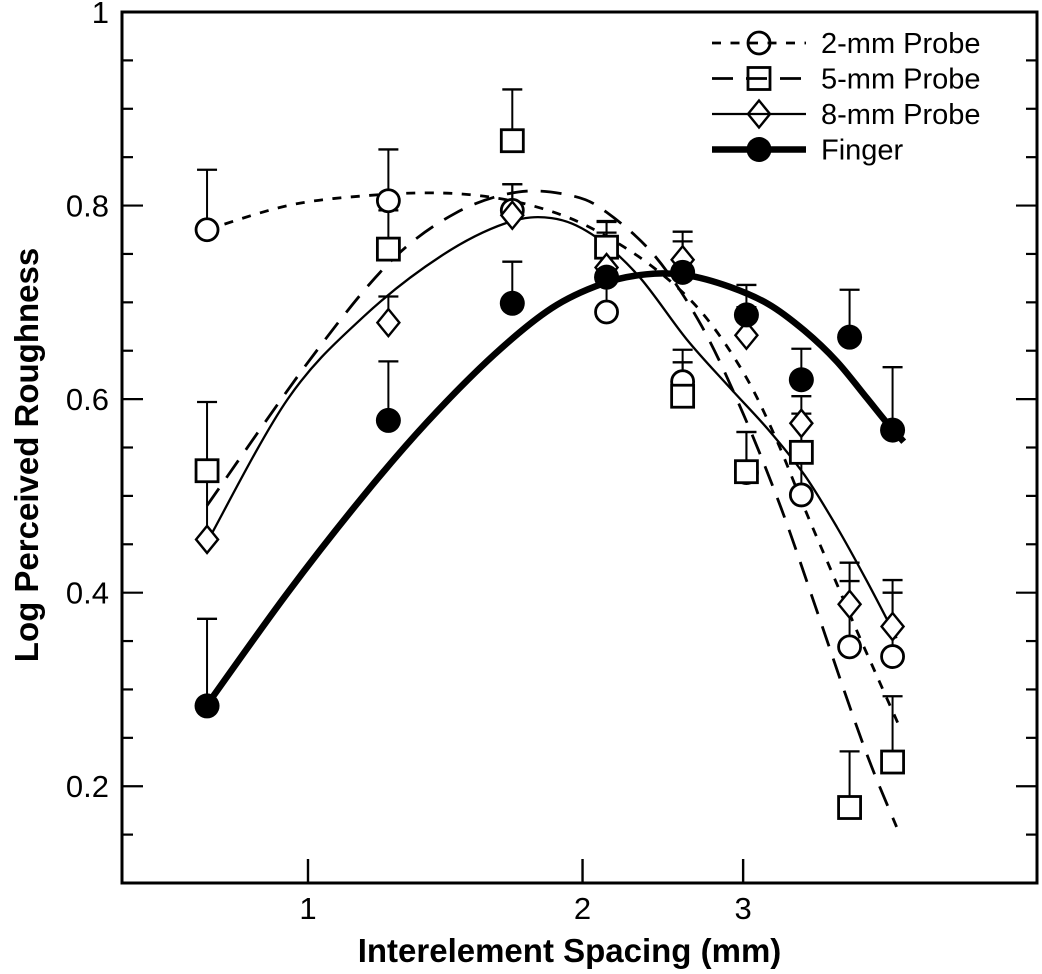 This screenshot has width=1042, height=974. Describe the element at coordinates (862, 151) in the screenshot. I see `legend-label: Finger` at that location.